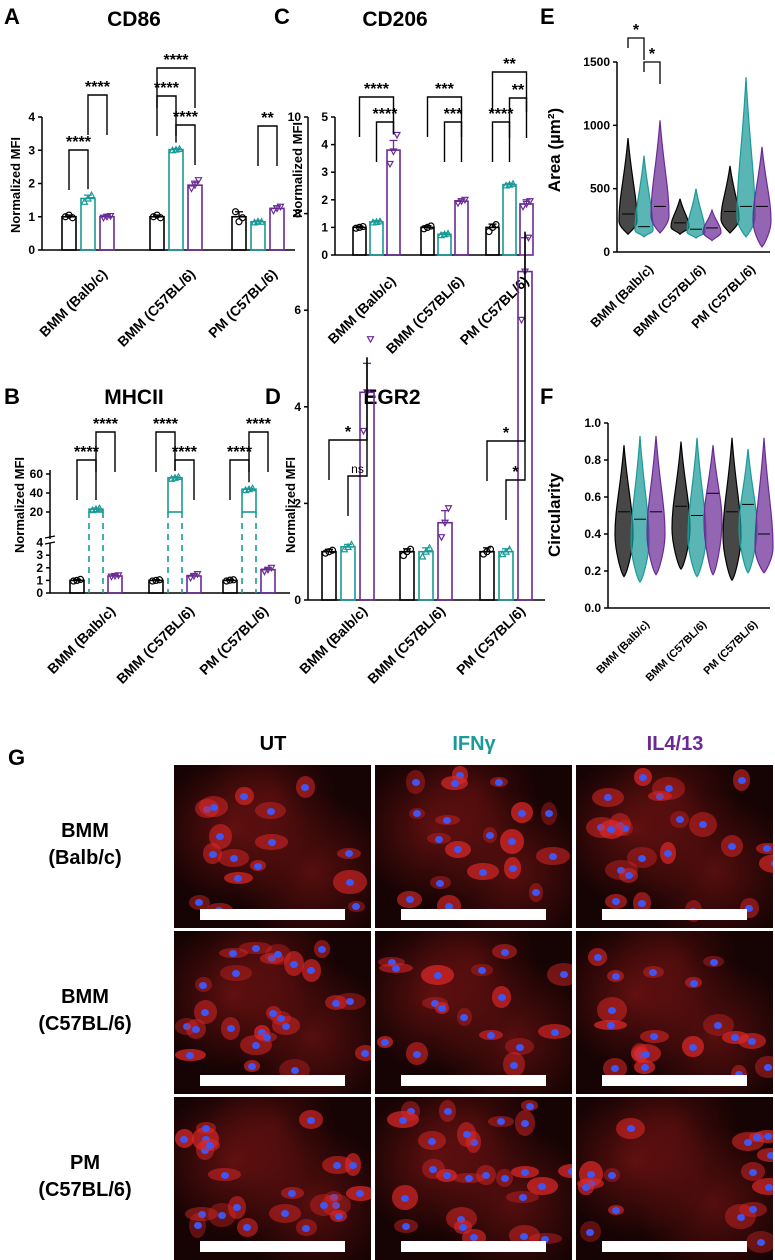 The width and height of the screenshot is (775, 1260). I want to click on row-label-line1: BMM, so click(85, 831).